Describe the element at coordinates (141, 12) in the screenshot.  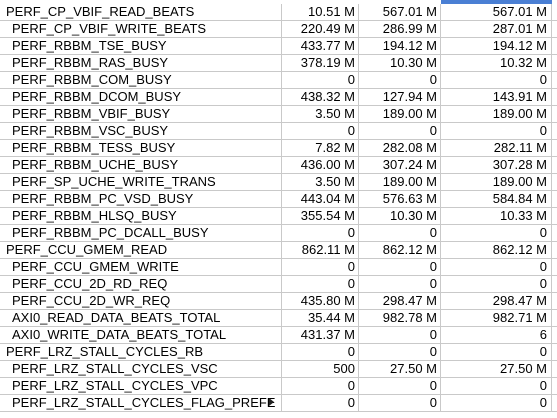
I see `cell-metric-name: PERF_CP_VBIF_READ_BEATS` at that location.